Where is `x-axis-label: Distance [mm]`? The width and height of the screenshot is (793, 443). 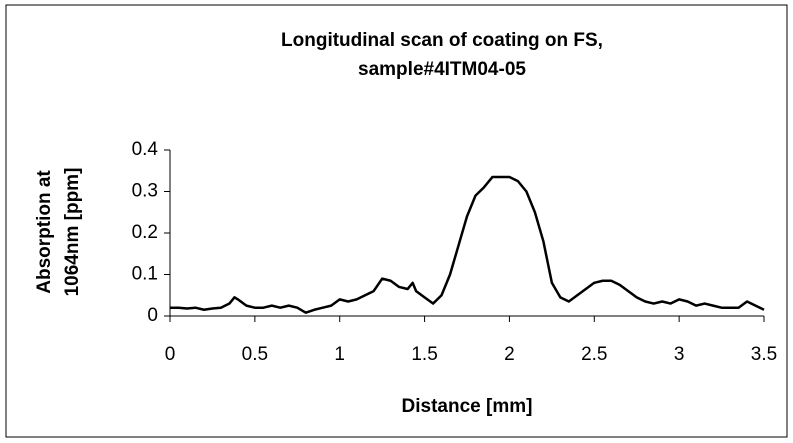
x-axis-label: Distance [mm] is located at coordinates (467, 406).